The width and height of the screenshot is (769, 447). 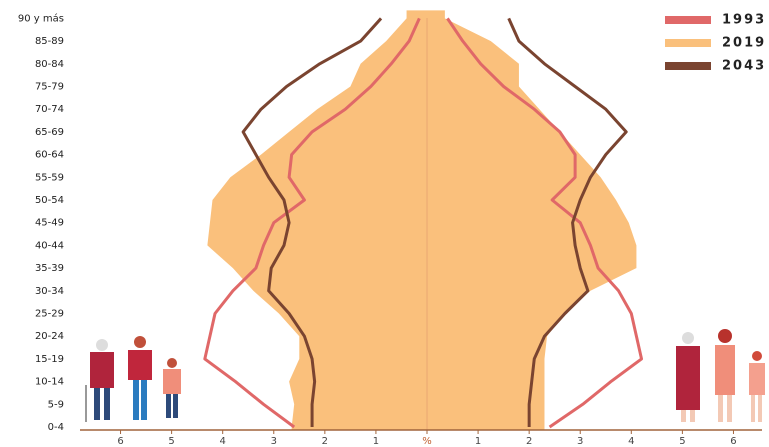 I want to click on category-label: 35-39, so click(x=49, y=268).